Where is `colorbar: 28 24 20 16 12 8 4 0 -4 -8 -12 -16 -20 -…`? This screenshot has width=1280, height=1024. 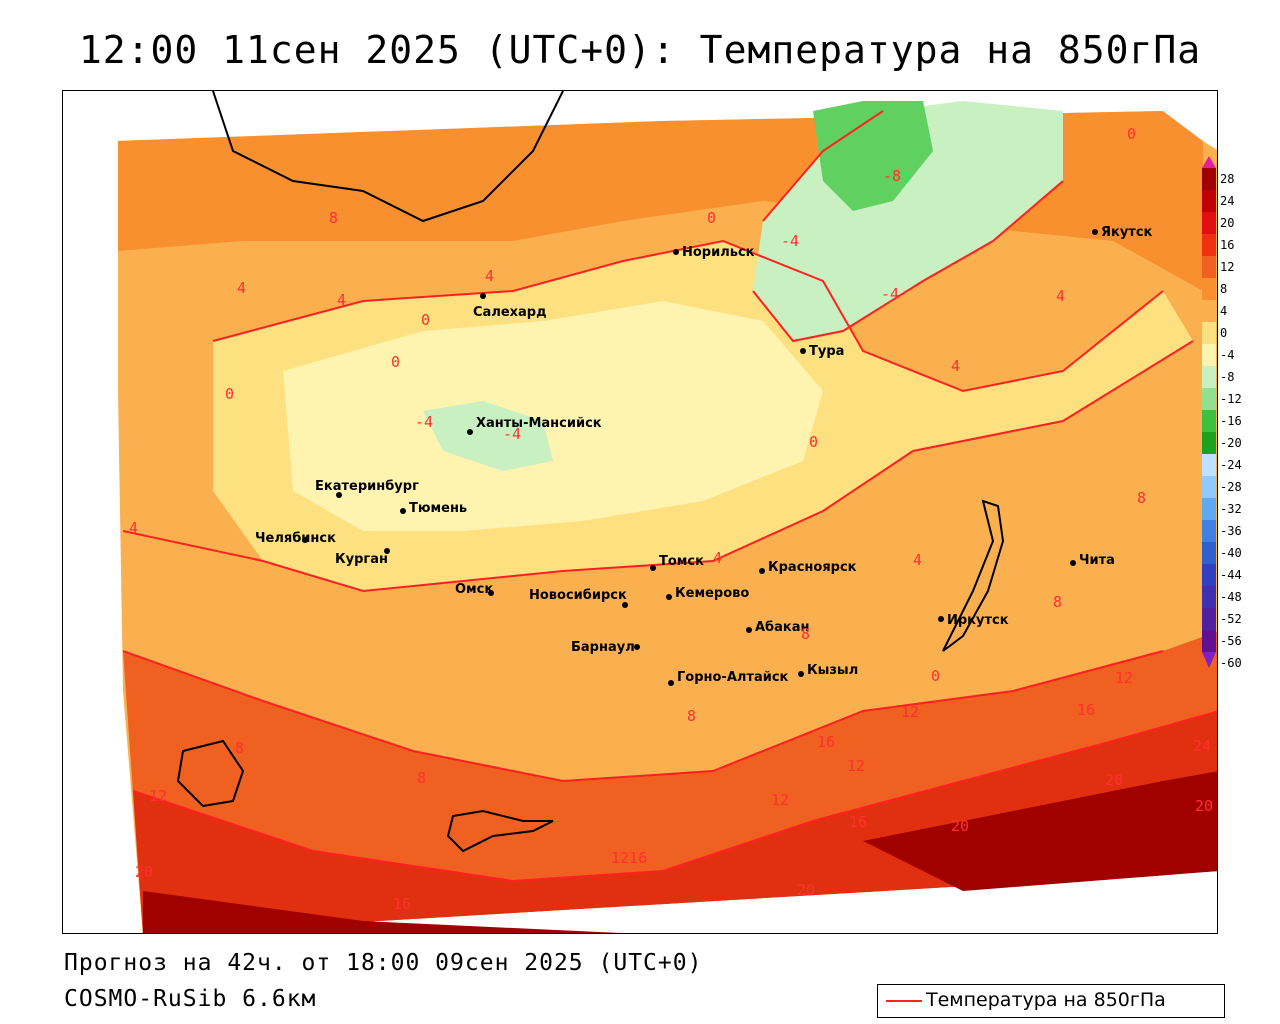
colorbar: 28 24 20 16 12 8 4 0 -4 -8 -12 -16 -20 -… is located at coordinates (1222, 413).